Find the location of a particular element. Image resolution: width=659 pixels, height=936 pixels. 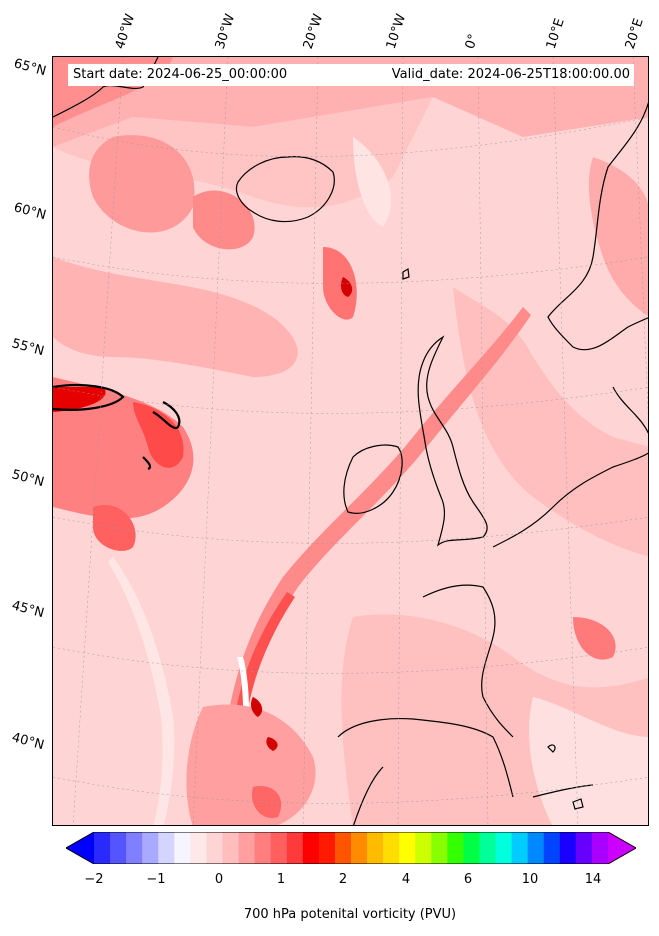

lon-label-20e: 20°E is located at coordinates (634, 33).